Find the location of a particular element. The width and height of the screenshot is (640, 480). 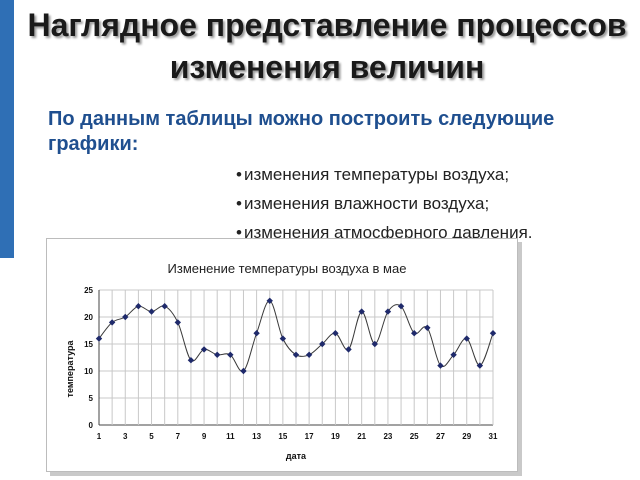

bullet-temperature: изменения температуры воздуха; is located at coordinates (384, 174).